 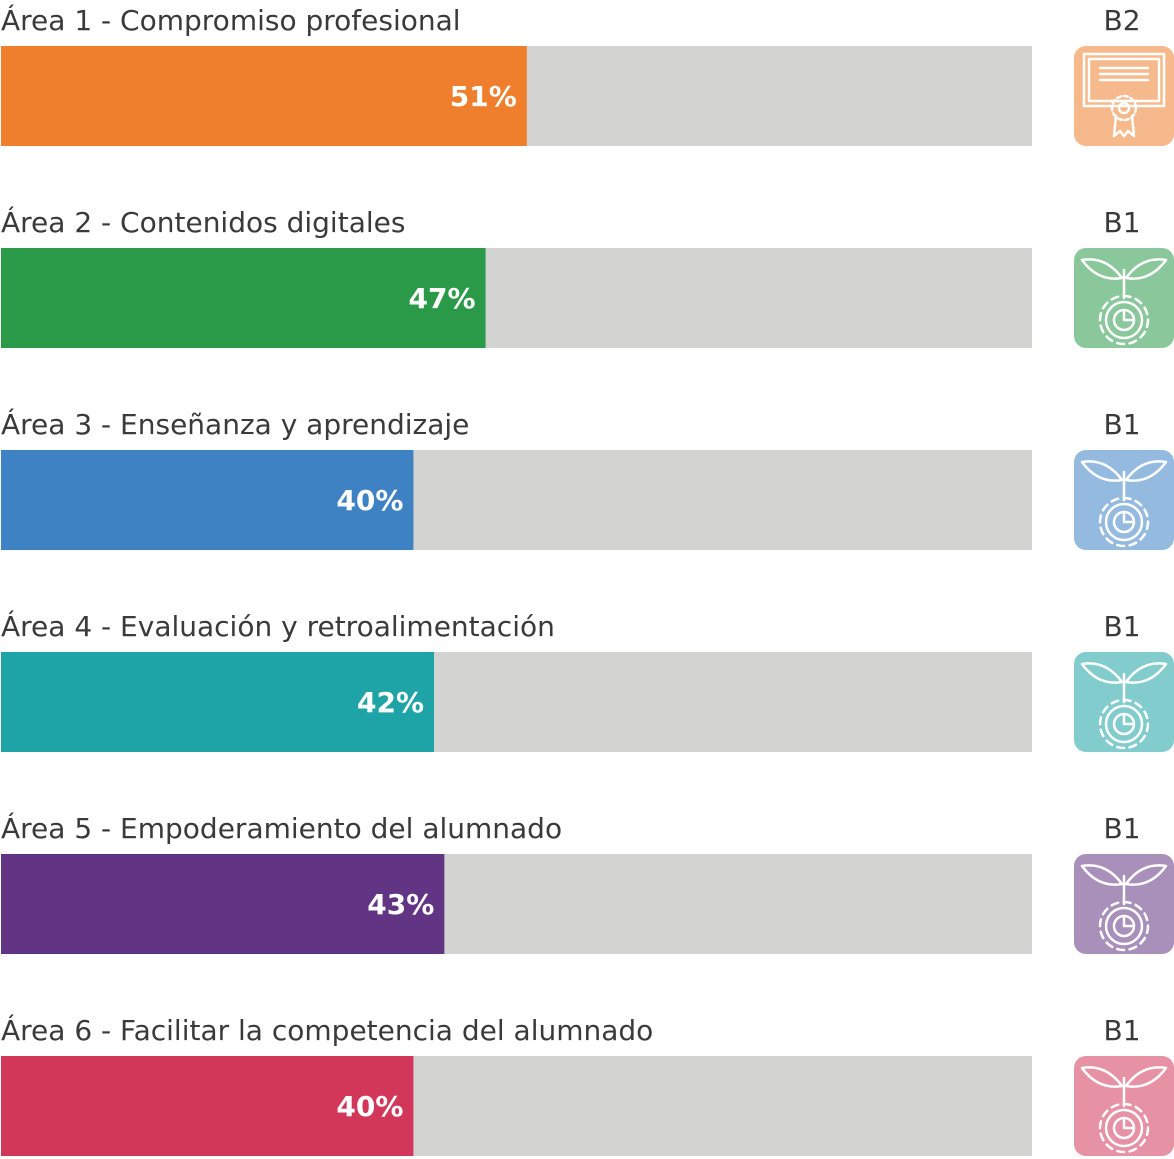 I want to click on value-label: 43%, so click(x=400, y=904).